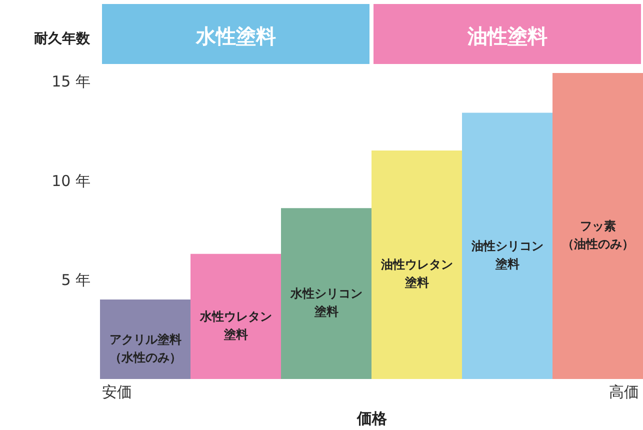  I want to click on y-axis-title: 耐久年数, so click(62, 39).